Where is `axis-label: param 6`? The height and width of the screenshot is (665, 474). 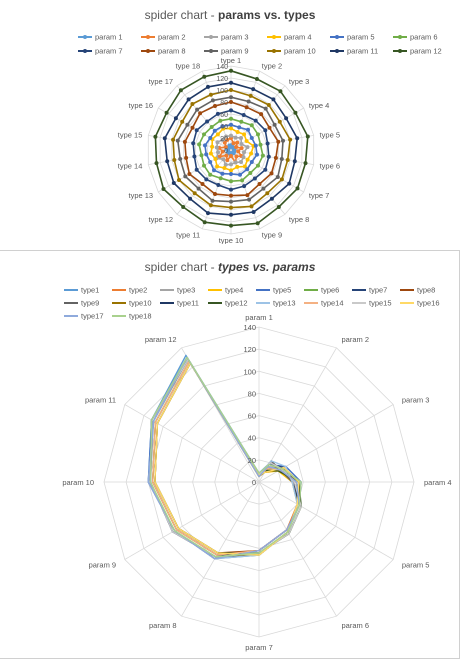 axis-label: param 6 is located at coordinates (356, 625).